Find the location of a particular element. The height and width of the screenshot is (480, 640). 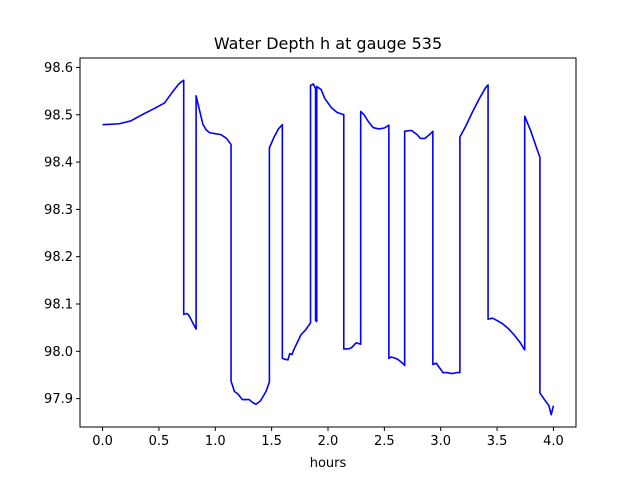

x-tick-label: 3.0 is located at coordinates (440, 441).